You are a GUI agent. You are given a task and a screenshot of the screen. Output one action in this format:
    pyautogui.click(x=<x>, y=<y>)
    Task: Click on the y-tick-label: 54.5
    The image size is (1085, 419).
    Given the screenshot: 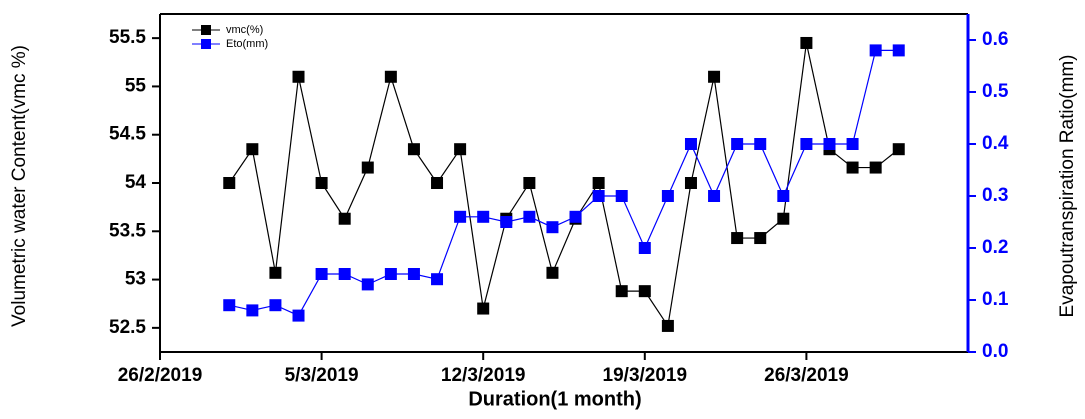 What is the action you would take?
    pyautogui.click(x=127, y=134)
    